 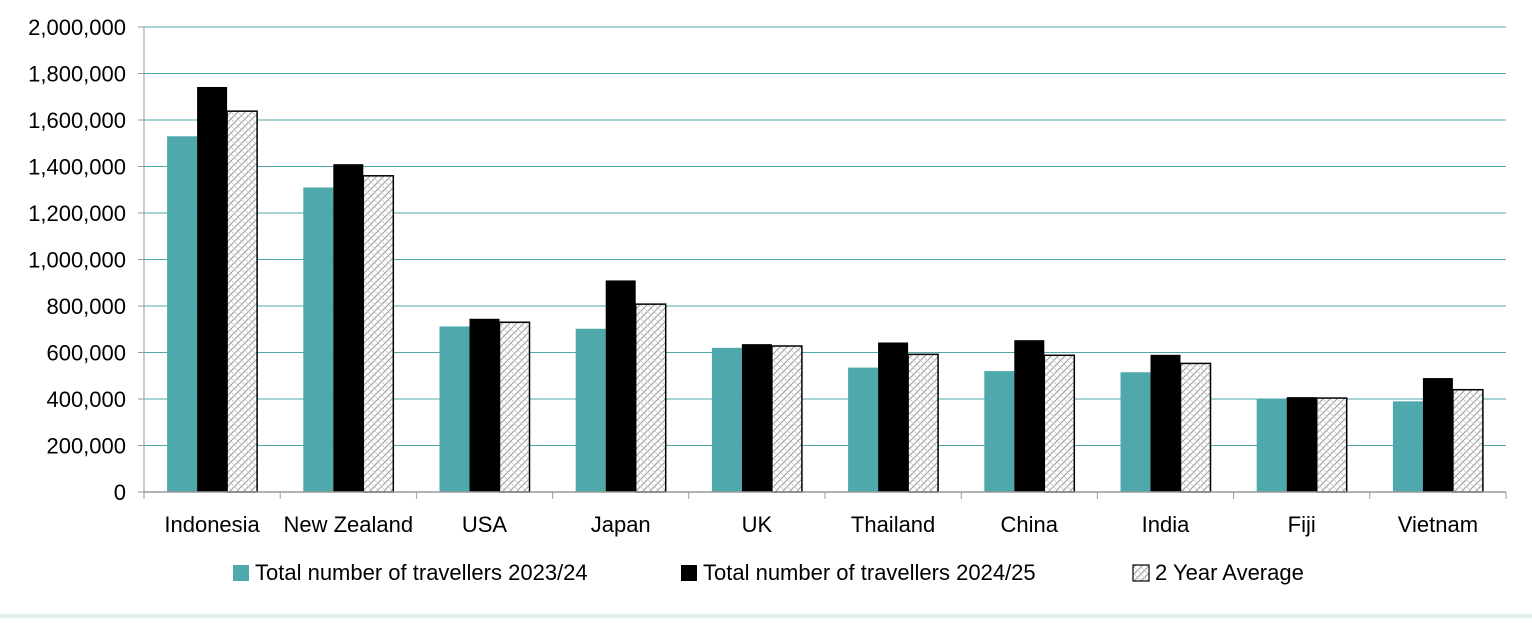 I want to click on x-tick-label: USA, so click(x=485, y=524).